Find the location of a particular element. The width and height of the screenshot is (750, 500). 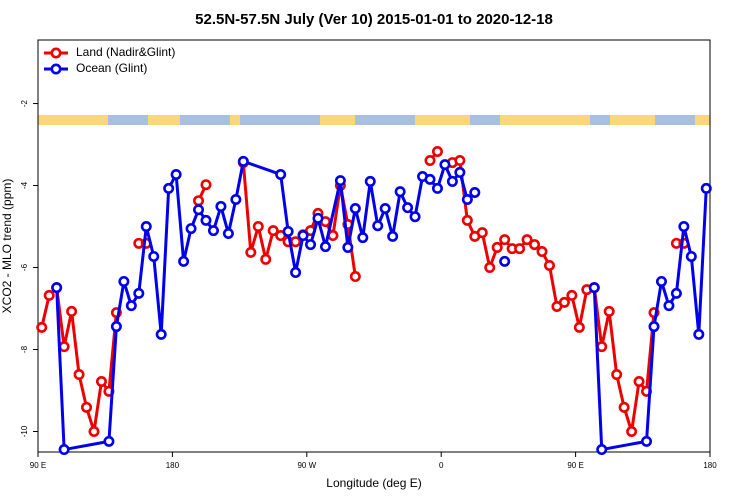

y-tick-label: -4 is located at coordinates (24, 185).